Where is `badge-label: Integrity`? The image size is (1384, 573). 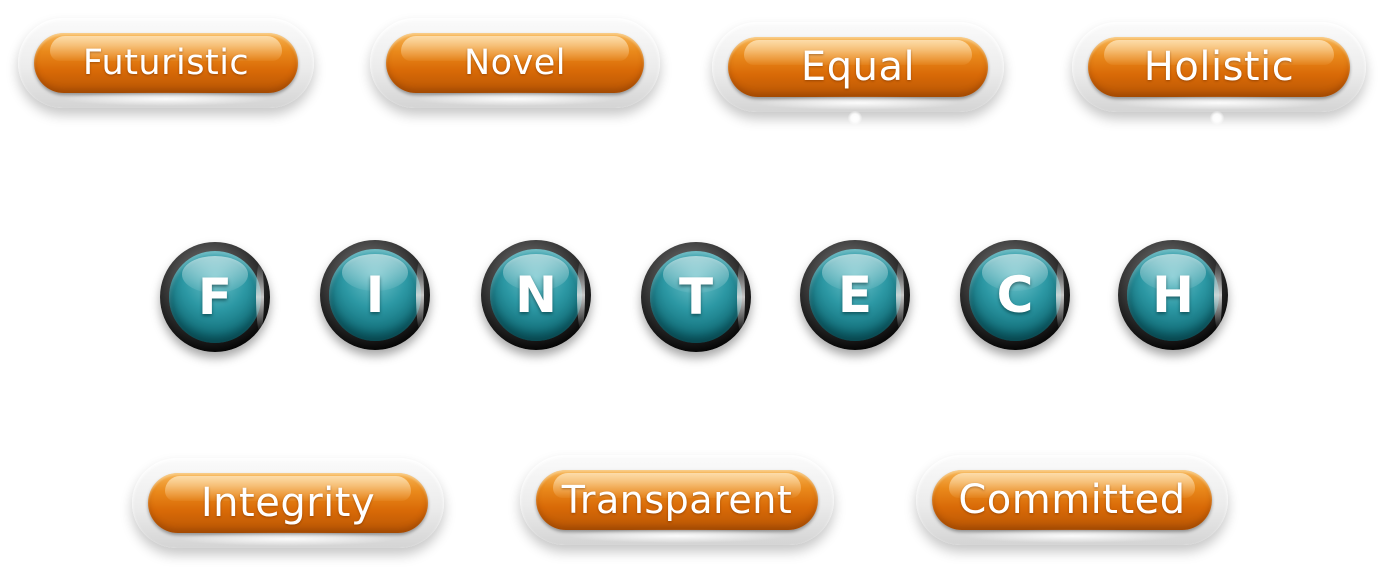 badge-label: Integrity is located at coordinates (288, 503).